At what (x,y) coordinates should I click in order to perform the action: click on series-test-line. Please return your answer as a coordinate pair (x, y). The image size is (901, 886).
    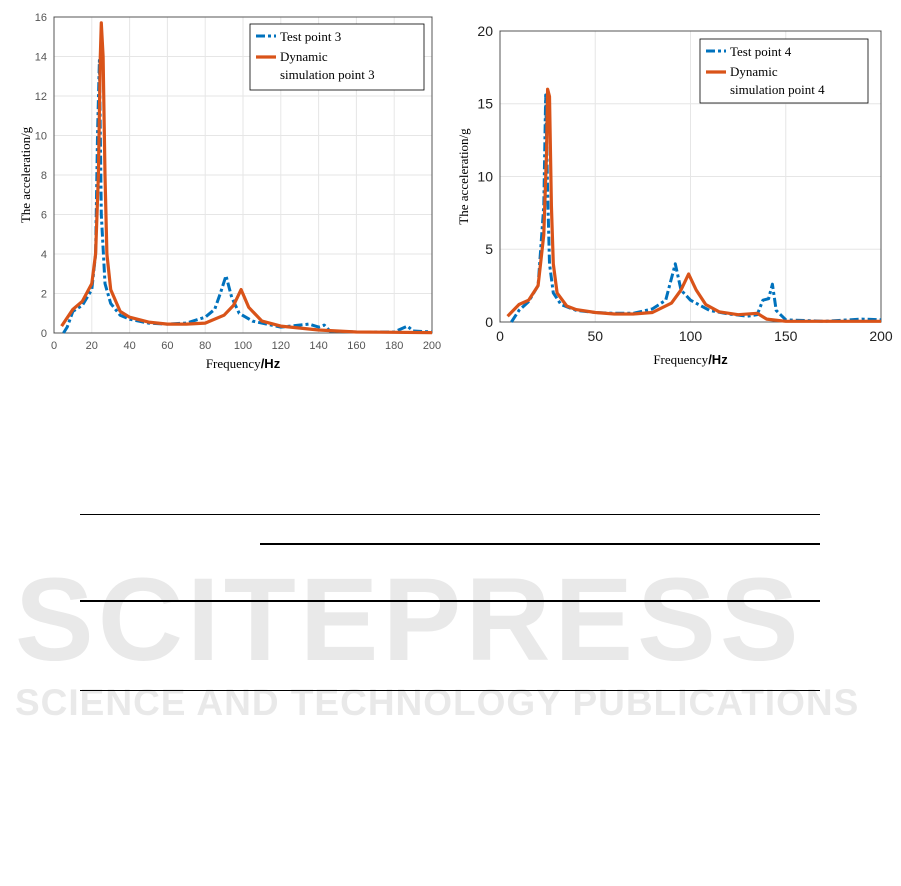
    Looking at the image, I should click on (696, 208).